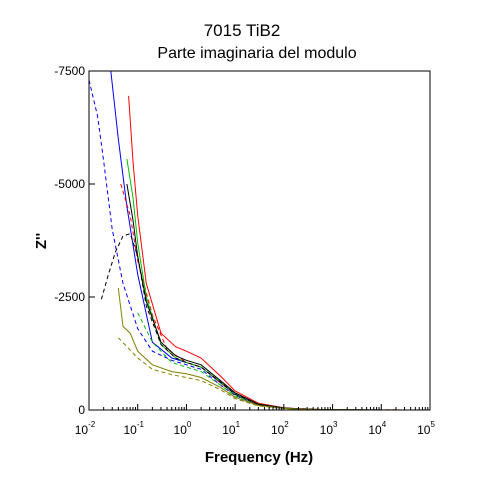 The image size is (500, 500). What do you see at coordinates (69, 297) in the screenshot?
I see `y-tick-label: -2500` at bounding box center [69, 297].